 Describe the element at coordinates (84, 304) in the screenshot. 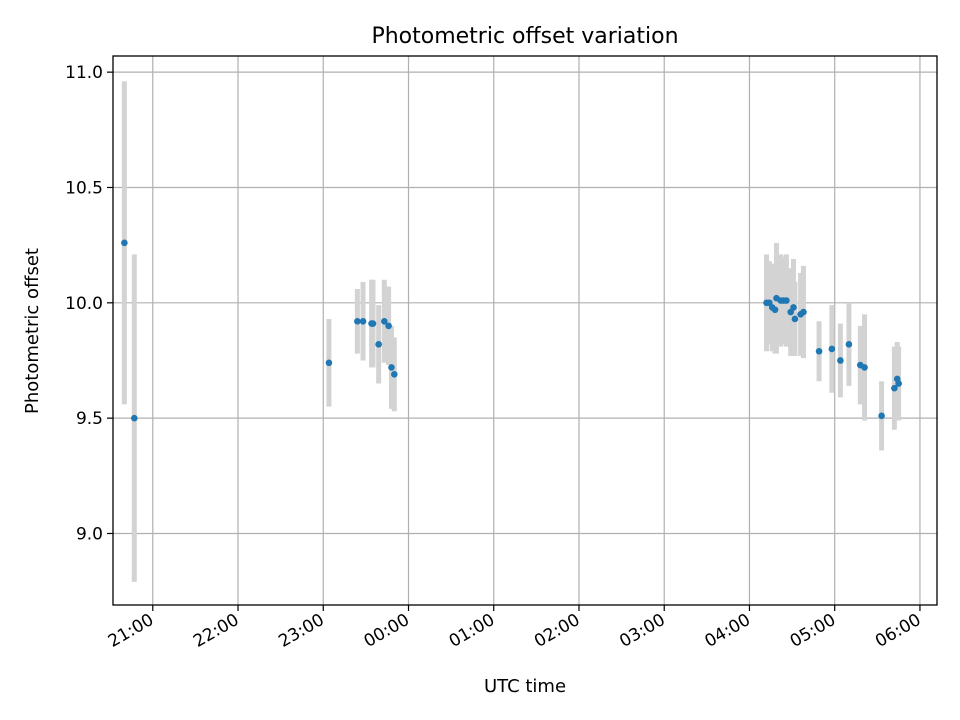

I see `y-tick-label: 10.0` at that location.